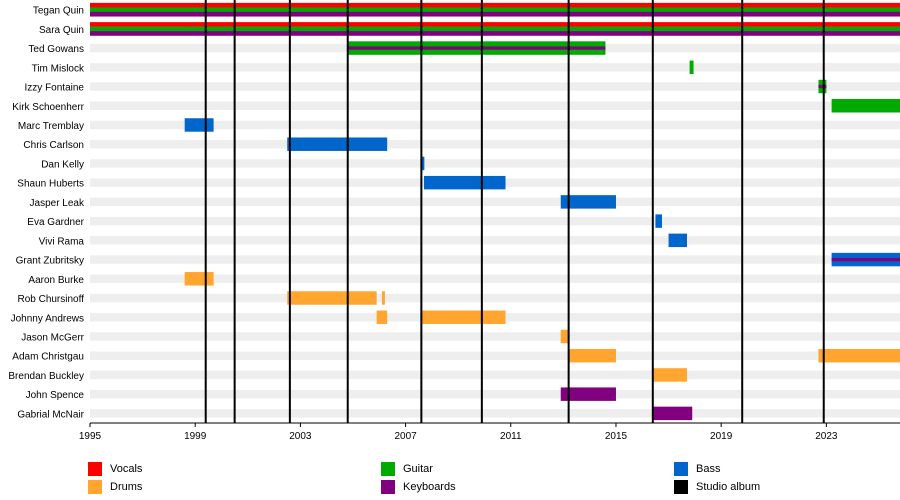  I want to click on bar-grant-zubritsky-13-keyboards, so click(865, 259).